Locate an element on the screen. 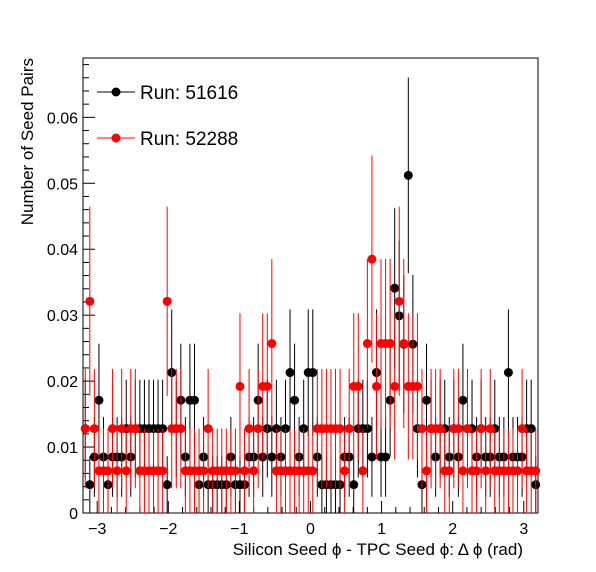 Image resolution: width=596 pixels, height=572 pixels. legend-label-run-52288: Run: 52288 is located at coordinates (189, 139).